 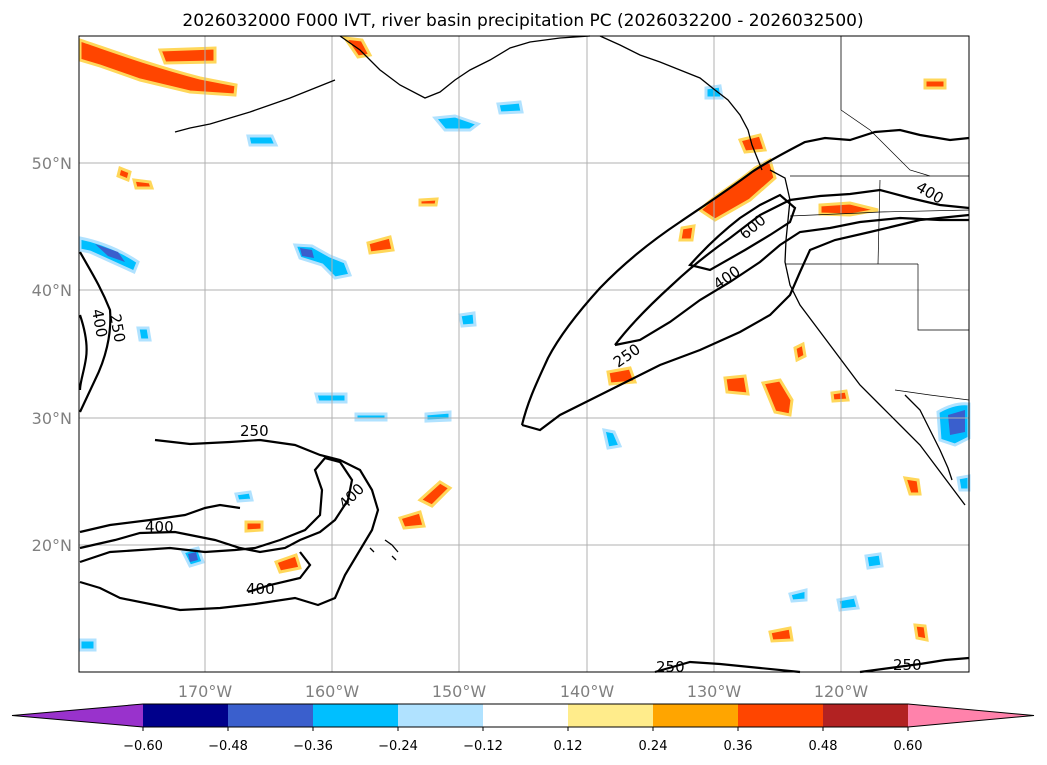 I want to click on colorbar, so click(x=523, y=715).